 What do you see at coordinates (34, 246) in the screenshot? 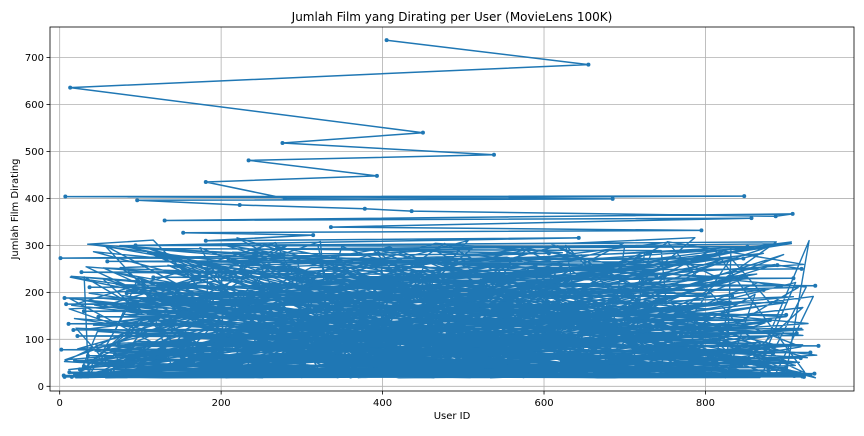
I see `y-tick-label: 300` at bounding box center [34, 246].